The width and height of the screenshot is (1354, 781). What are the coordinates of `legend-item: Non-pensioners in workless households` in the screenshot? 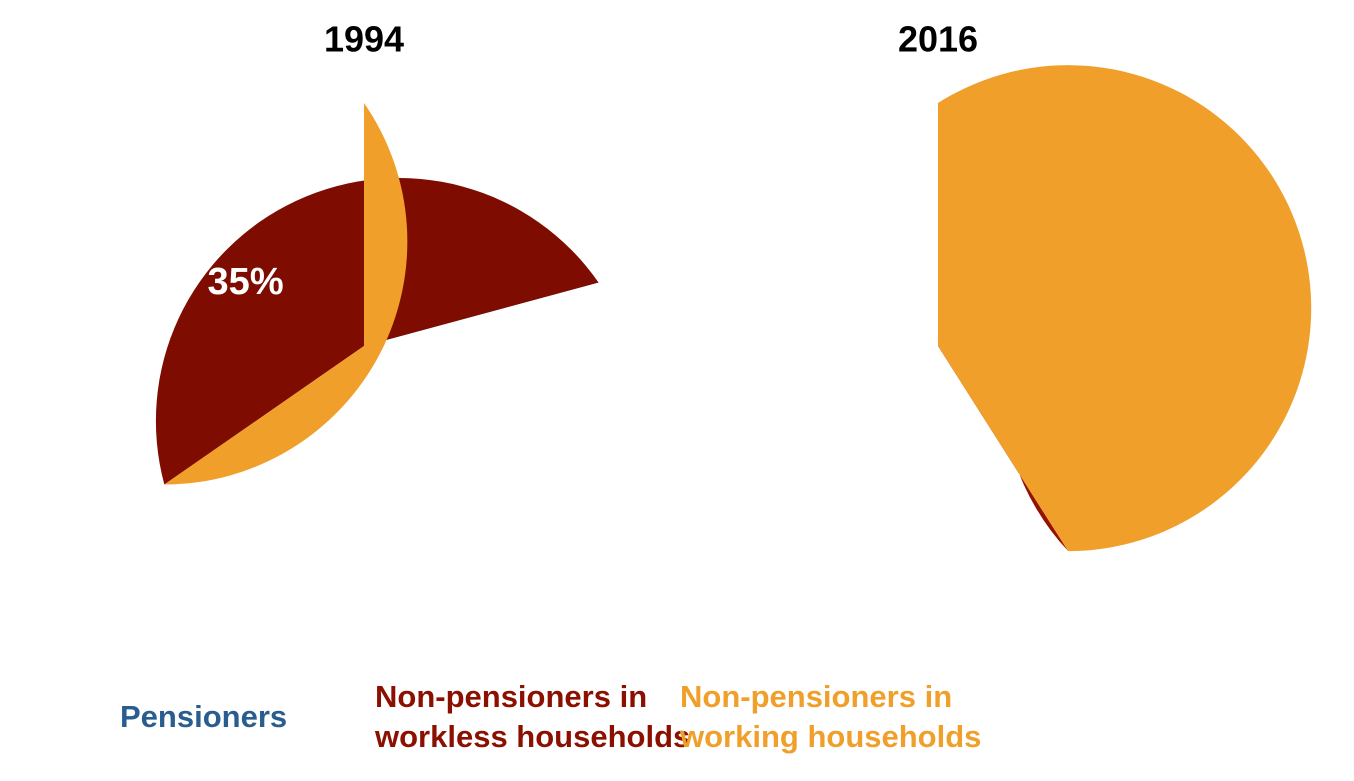 It's located at (533, 716).